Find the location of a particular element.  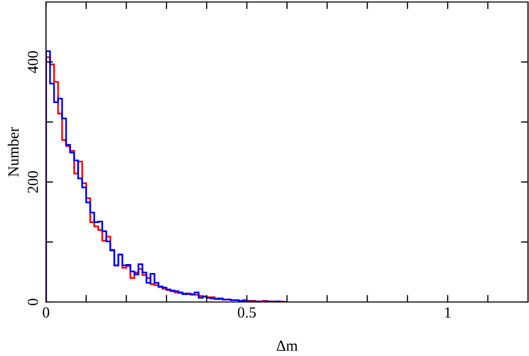

x-axis-title: Δm is located at coordinates (287, 345).